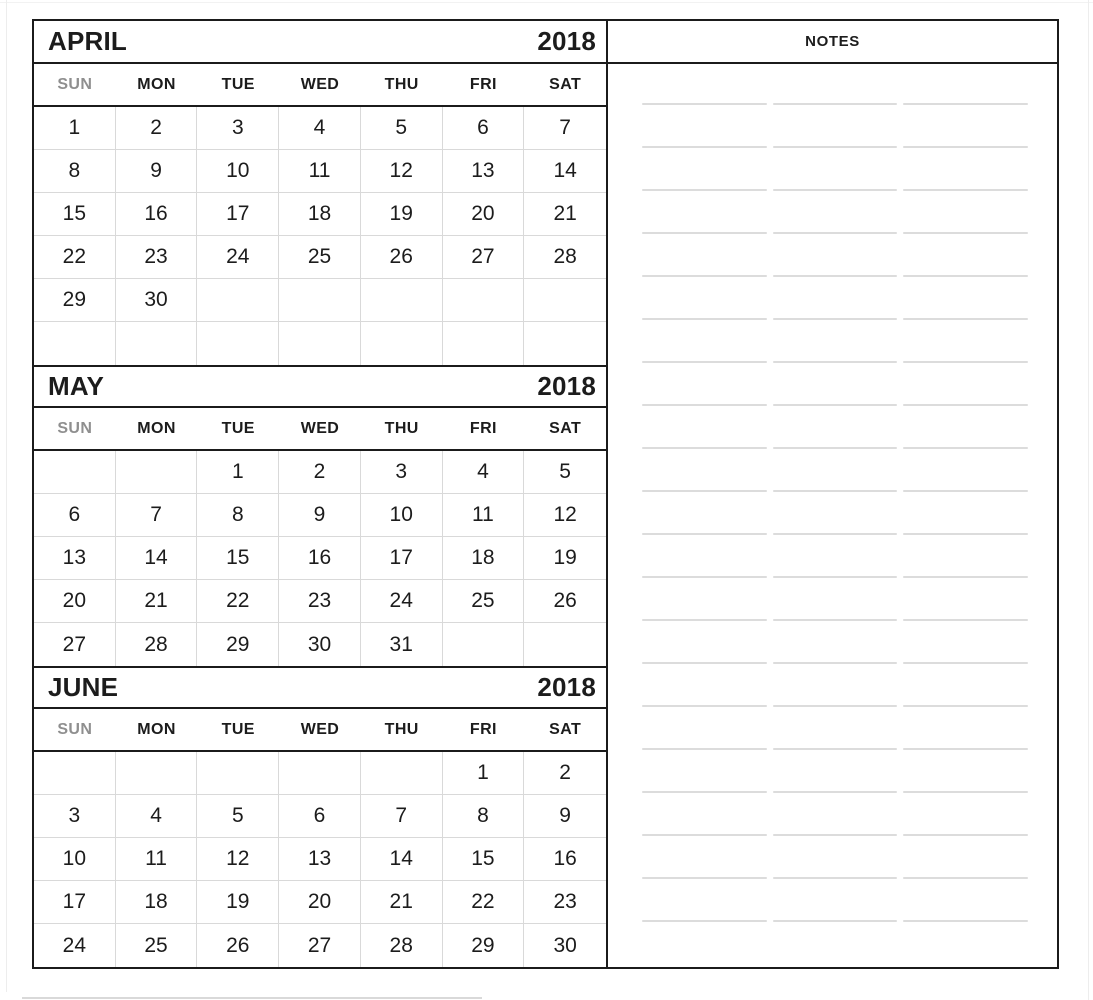 The image size is (1093, 1000). I want to click on weekday-label-mon: MON, so click(156, 84).